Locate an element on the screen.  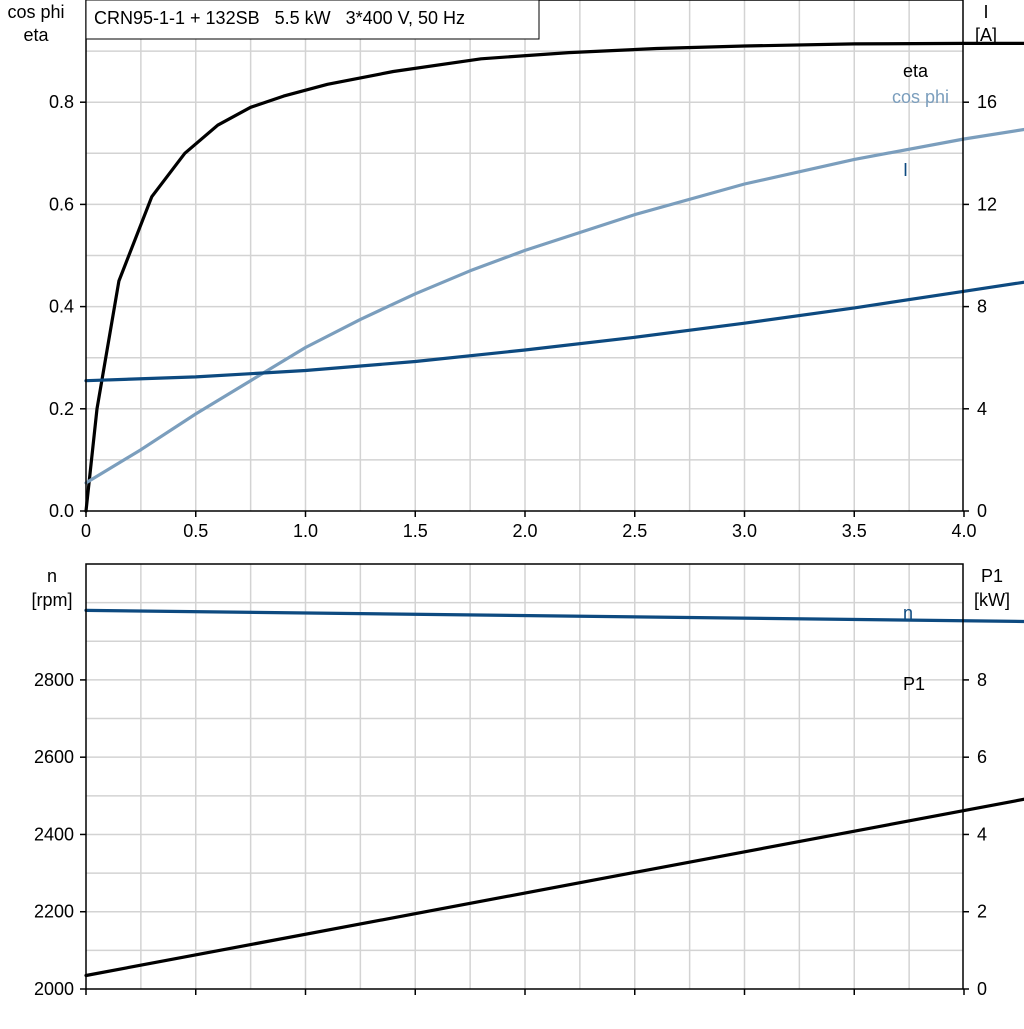
left-axis-tick-label: 2200 is located at coordinates (54, 912).